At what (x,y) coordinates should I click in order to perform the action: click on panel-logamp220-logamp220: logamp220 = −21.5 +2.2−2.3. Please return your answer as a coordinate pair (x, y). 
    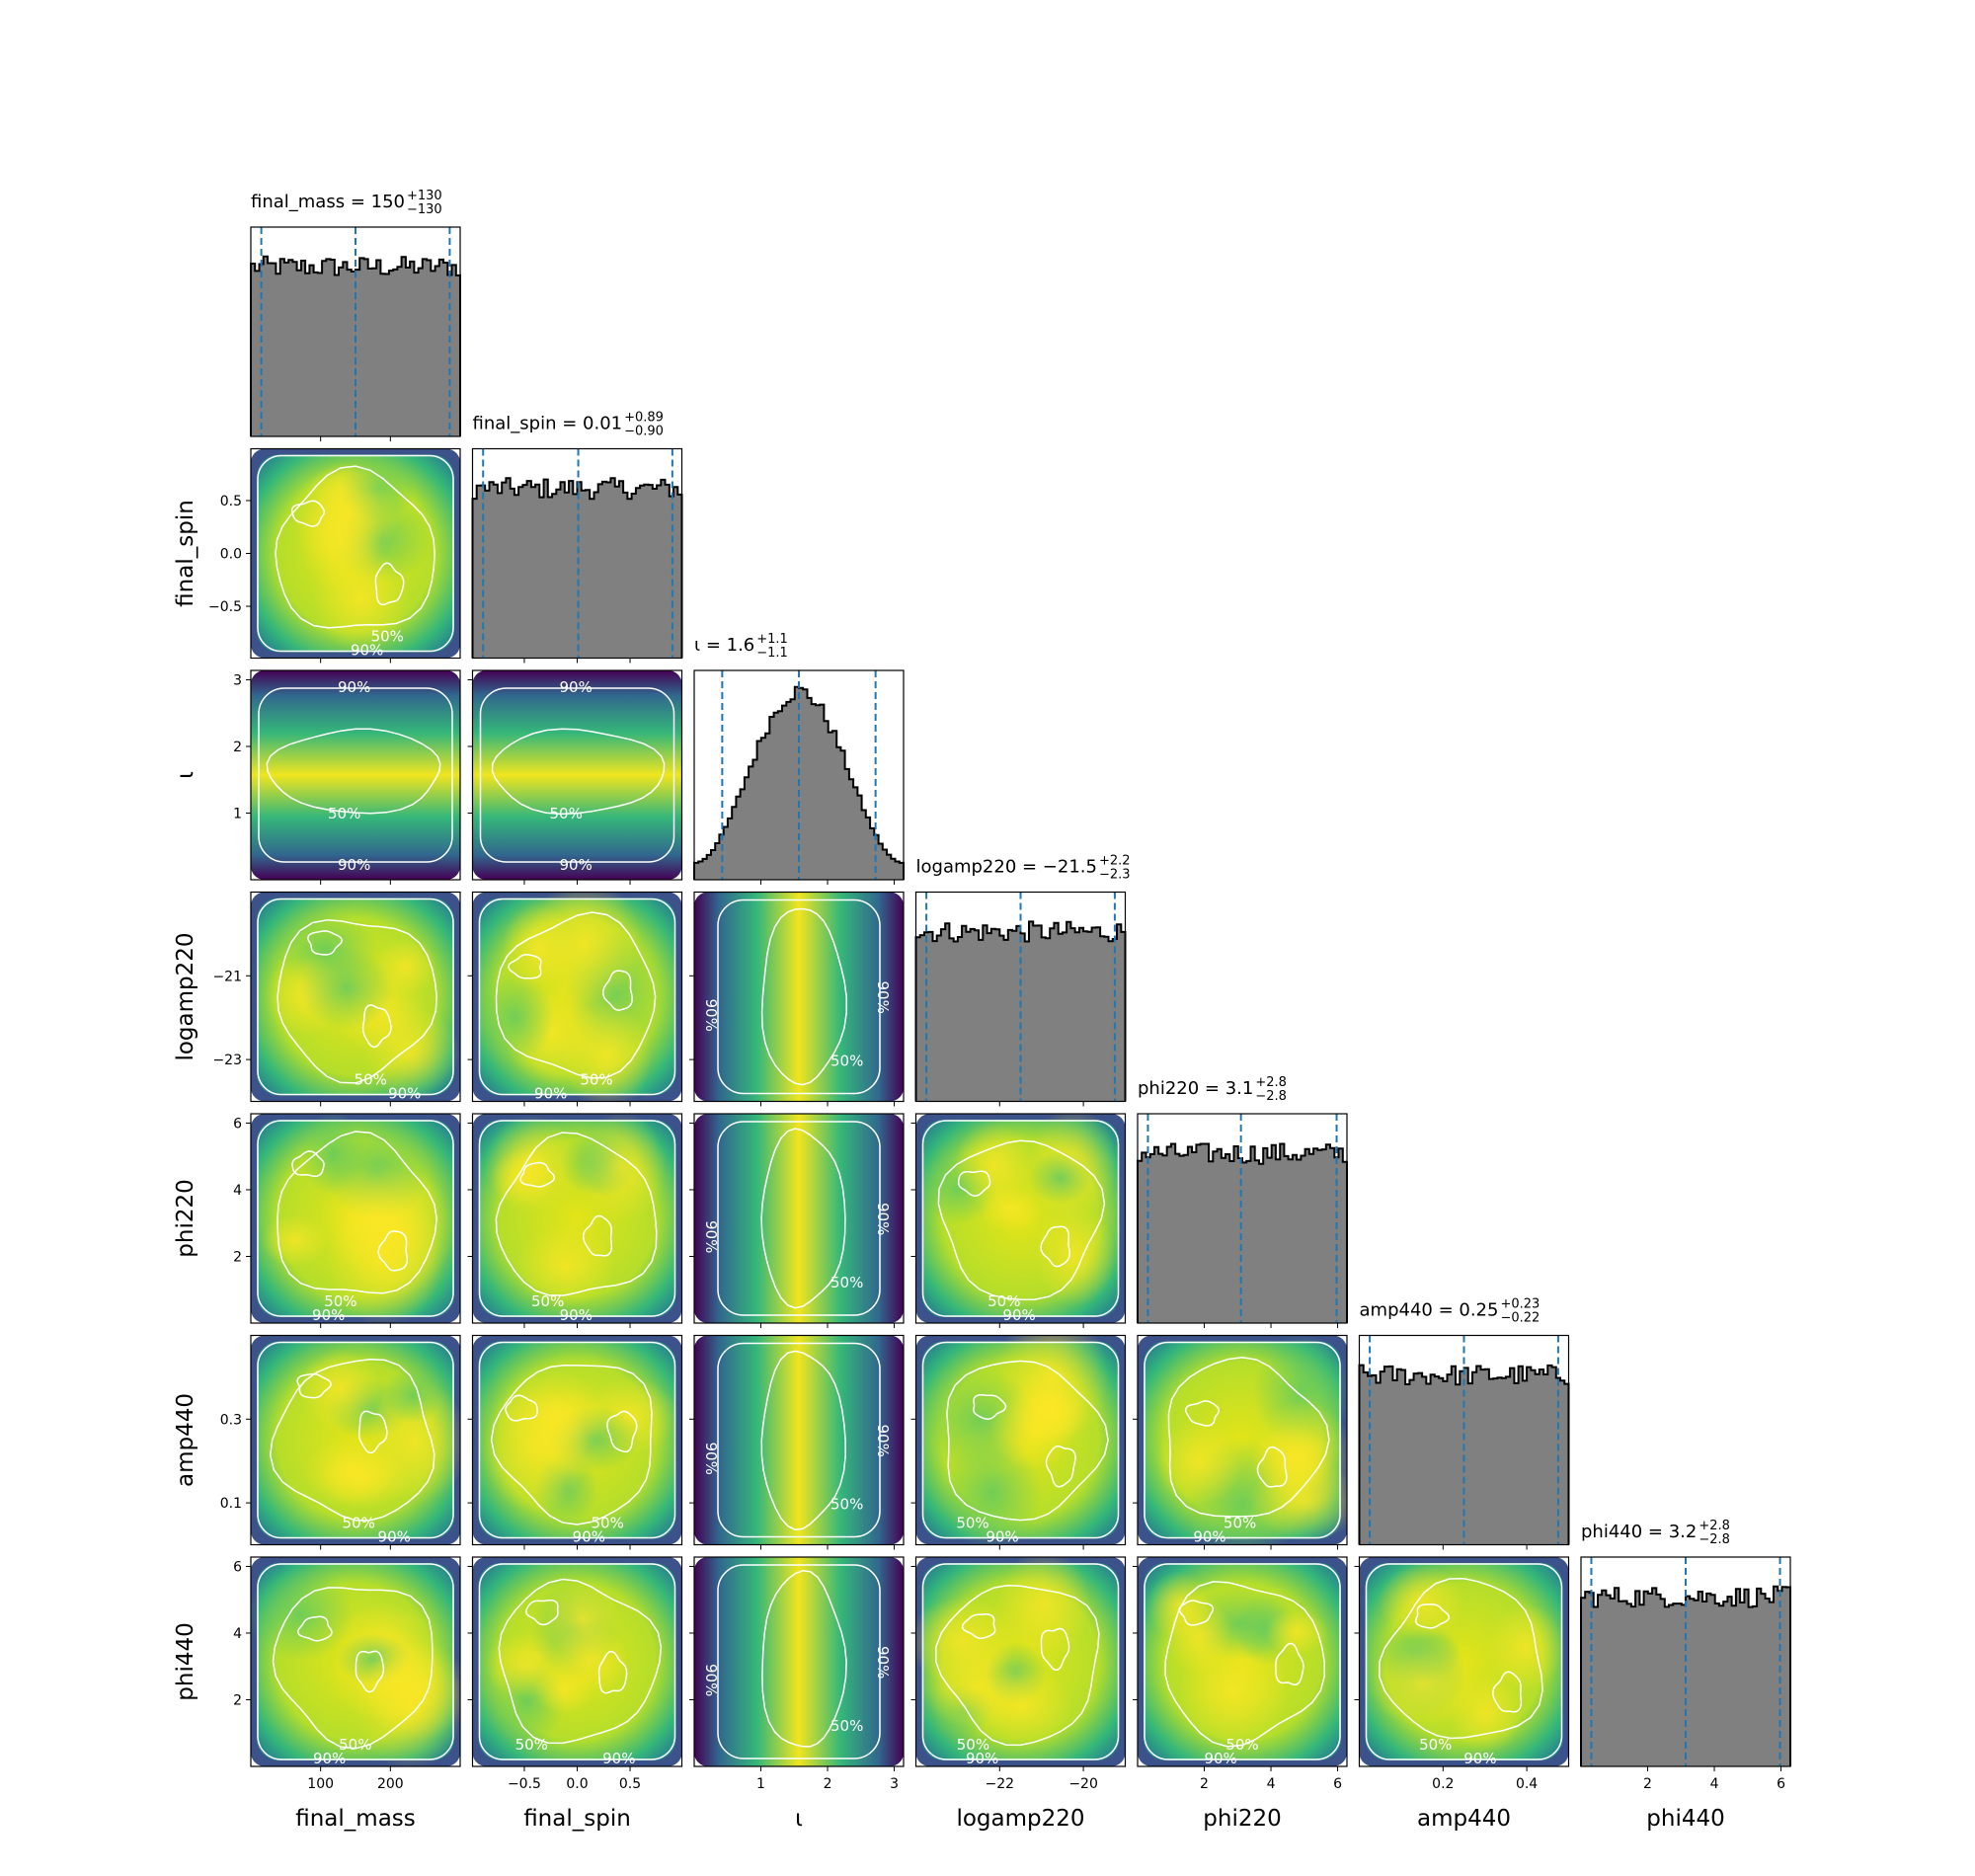
    Looking at the image, I should click on (1023, 981).